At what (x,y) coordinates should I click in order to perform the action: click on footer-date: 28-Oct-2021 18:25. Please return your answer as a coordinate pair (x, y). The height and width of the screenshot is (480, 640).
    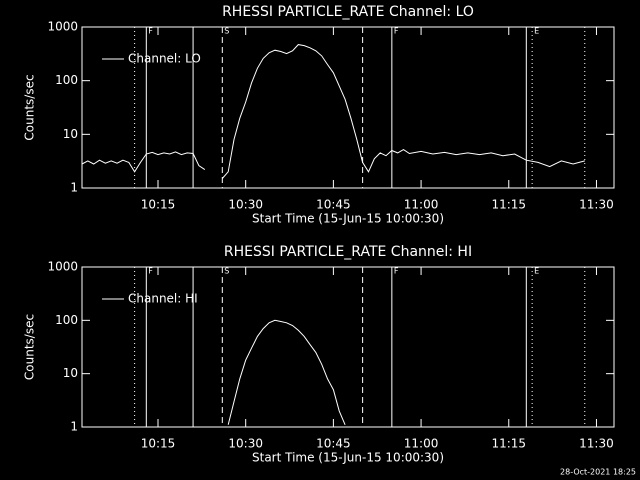
    Looking at the image, I should click on (598, 472).